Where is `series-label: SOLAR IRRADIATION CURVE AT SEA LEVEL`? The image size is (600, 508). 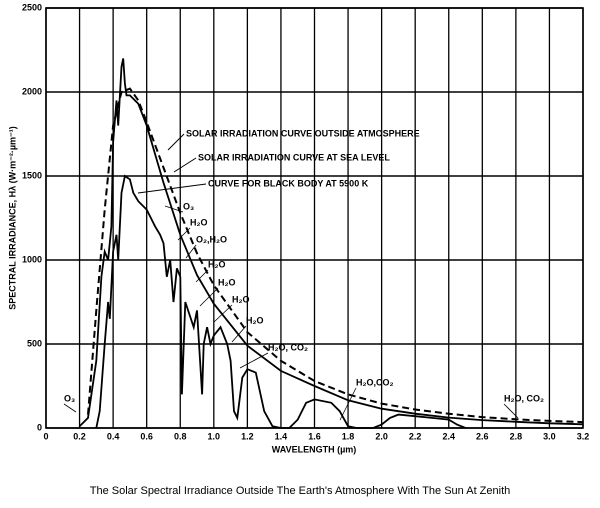
series-label: SOLAR IRRADIATION CURVE AT SEA LEVEL is located at coordinates (294, 157).